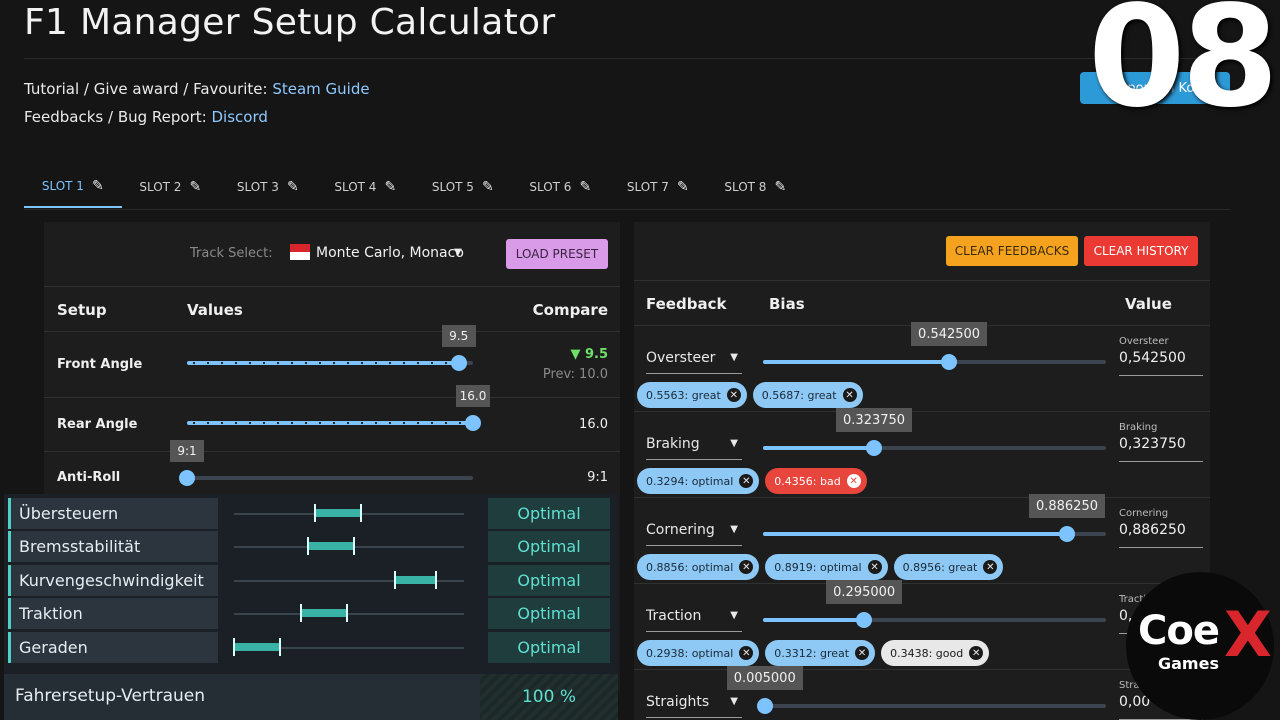  I want to click on overlay-label: Kurvengeschwindigkeit, so click(113, 580).